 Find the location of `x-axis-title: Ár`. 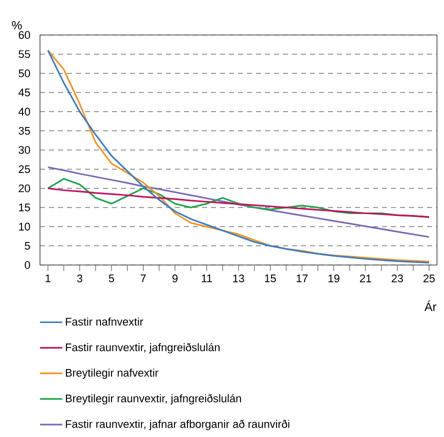

x-axis-title: Ár is located at coordinates (430, 305).